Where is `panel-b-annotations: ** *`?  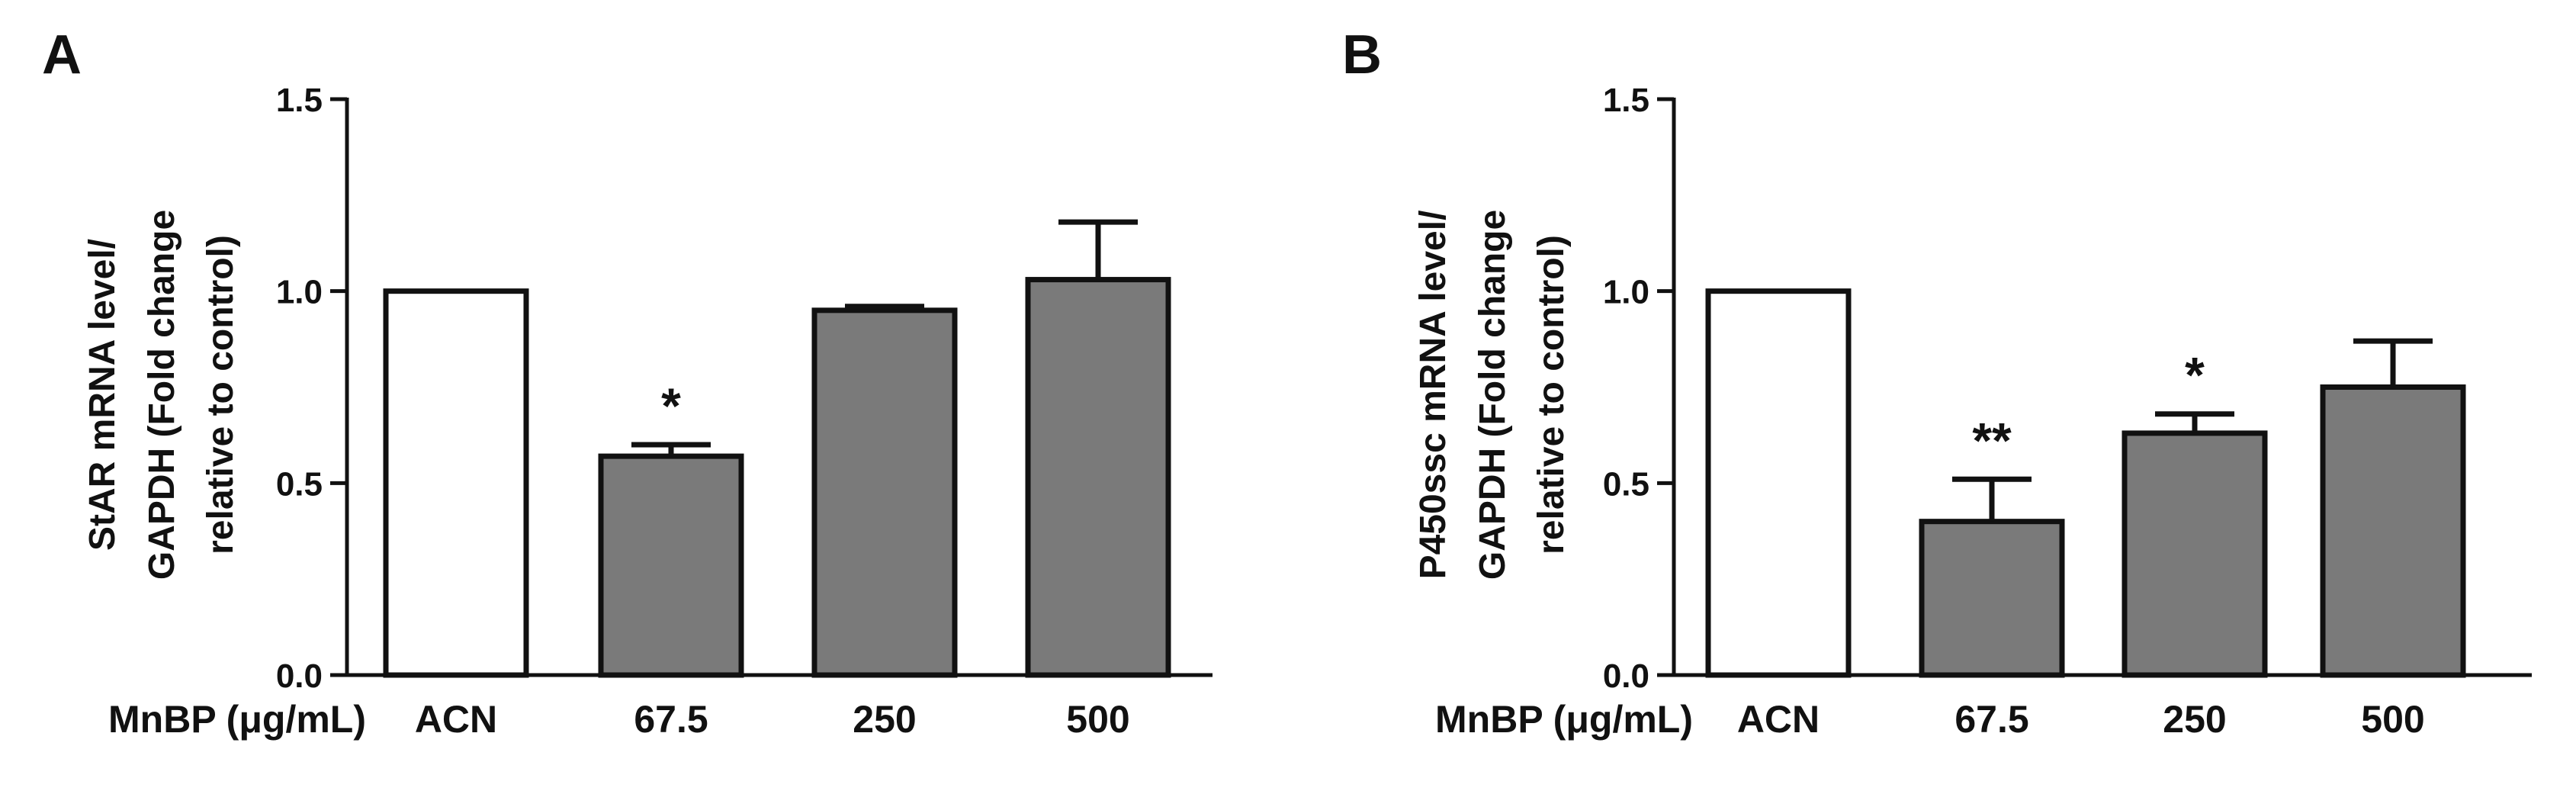
panel-b-annotations: ** * is located at coordinates (2088, 408).